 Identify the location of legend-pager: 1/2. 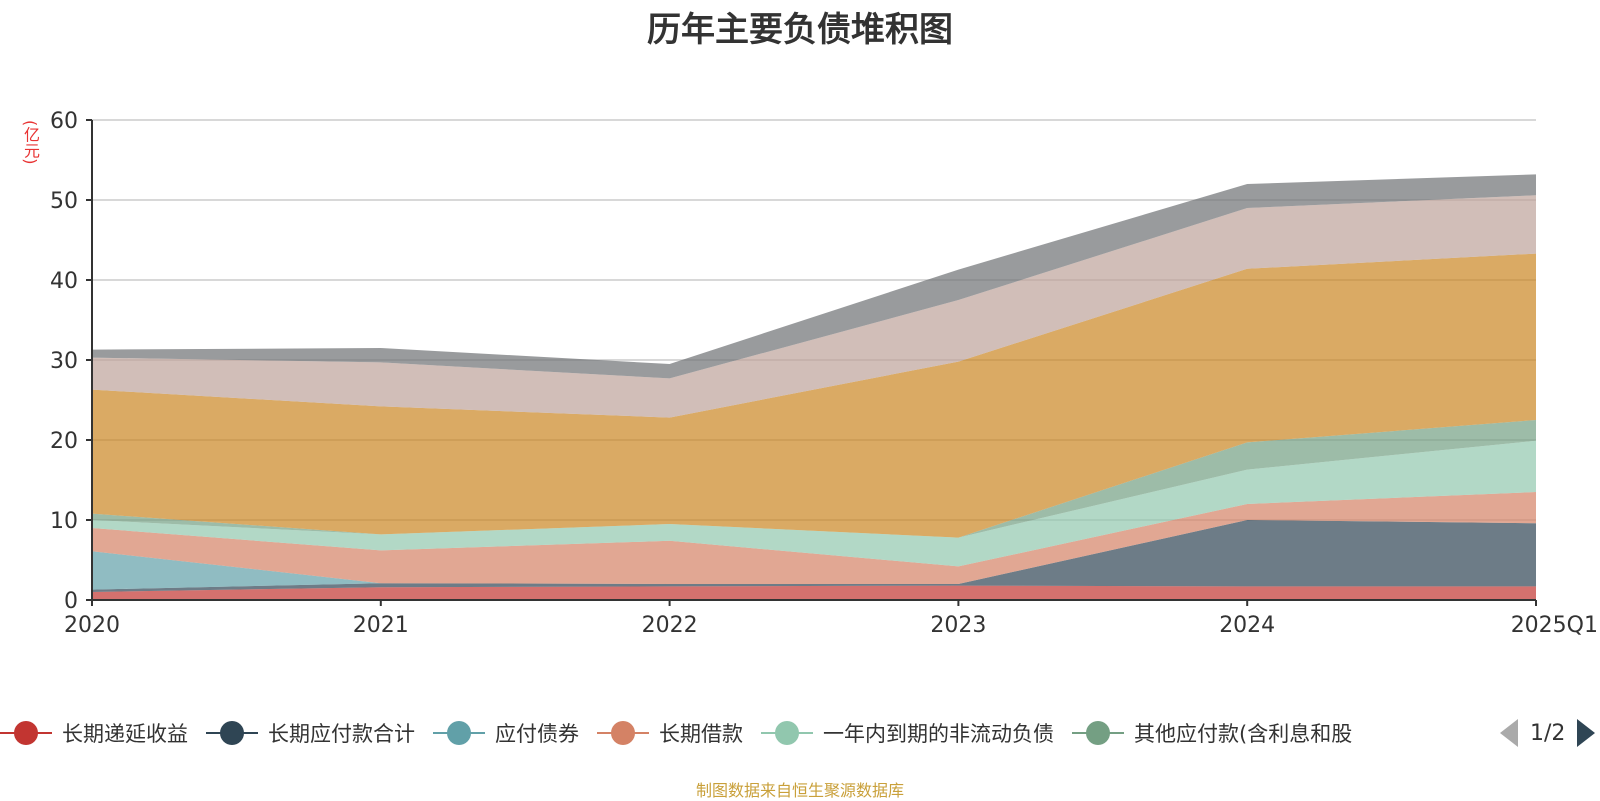
(1548, 733).